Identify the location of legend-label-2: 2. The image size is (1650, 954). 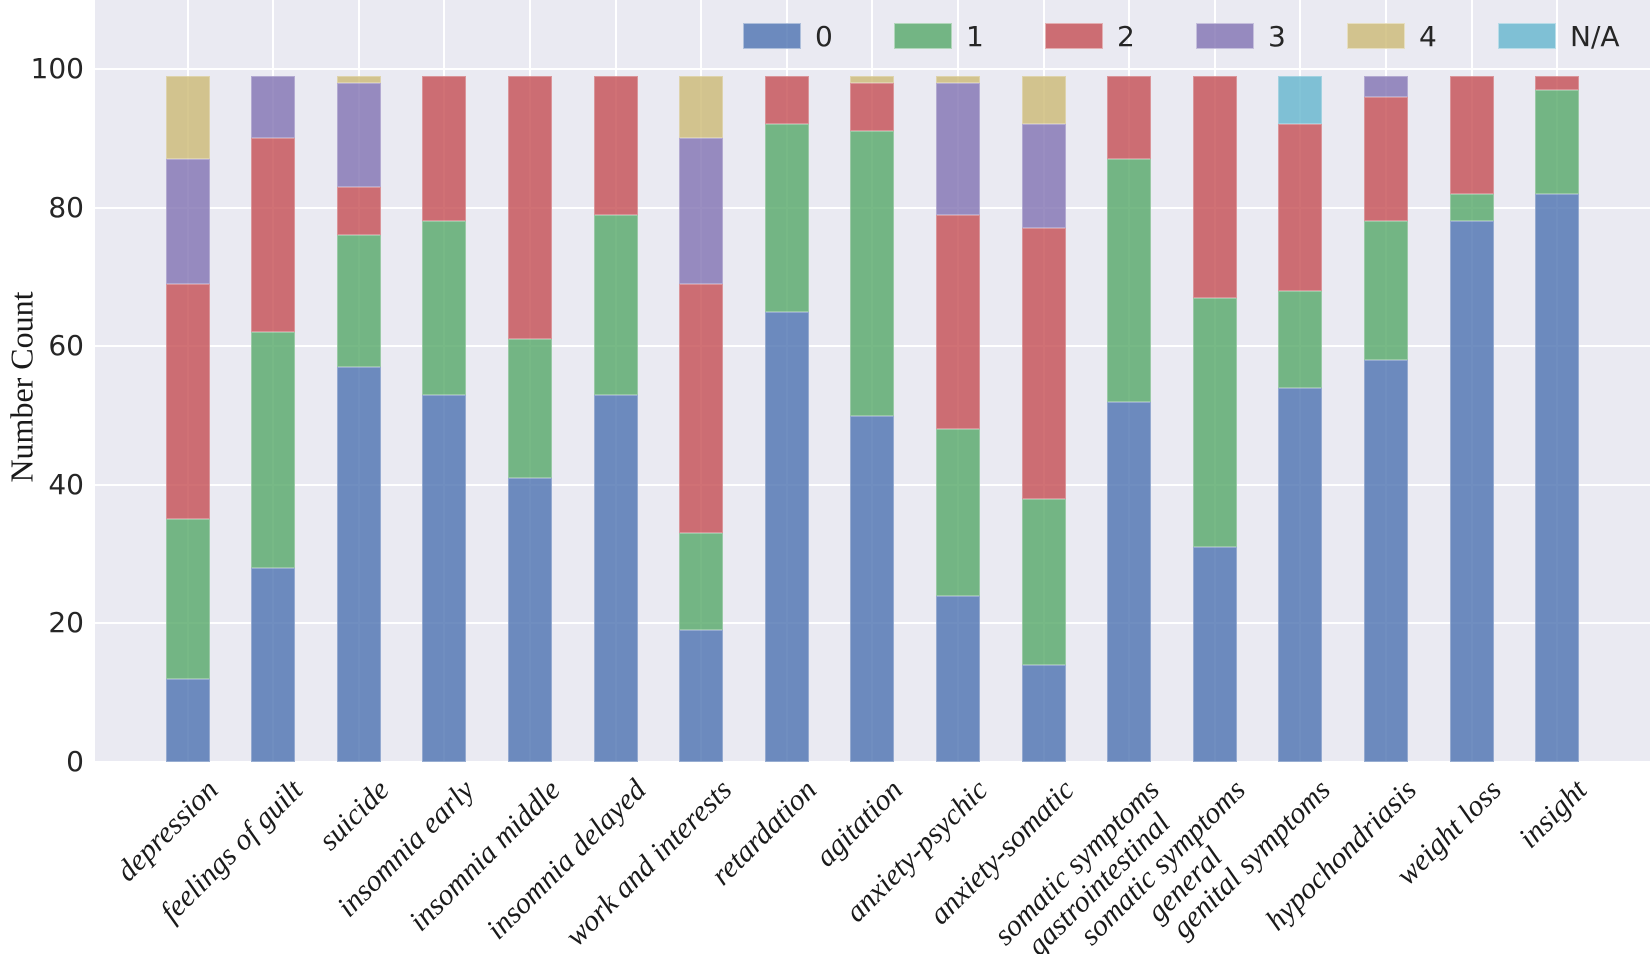
(1126, 36).